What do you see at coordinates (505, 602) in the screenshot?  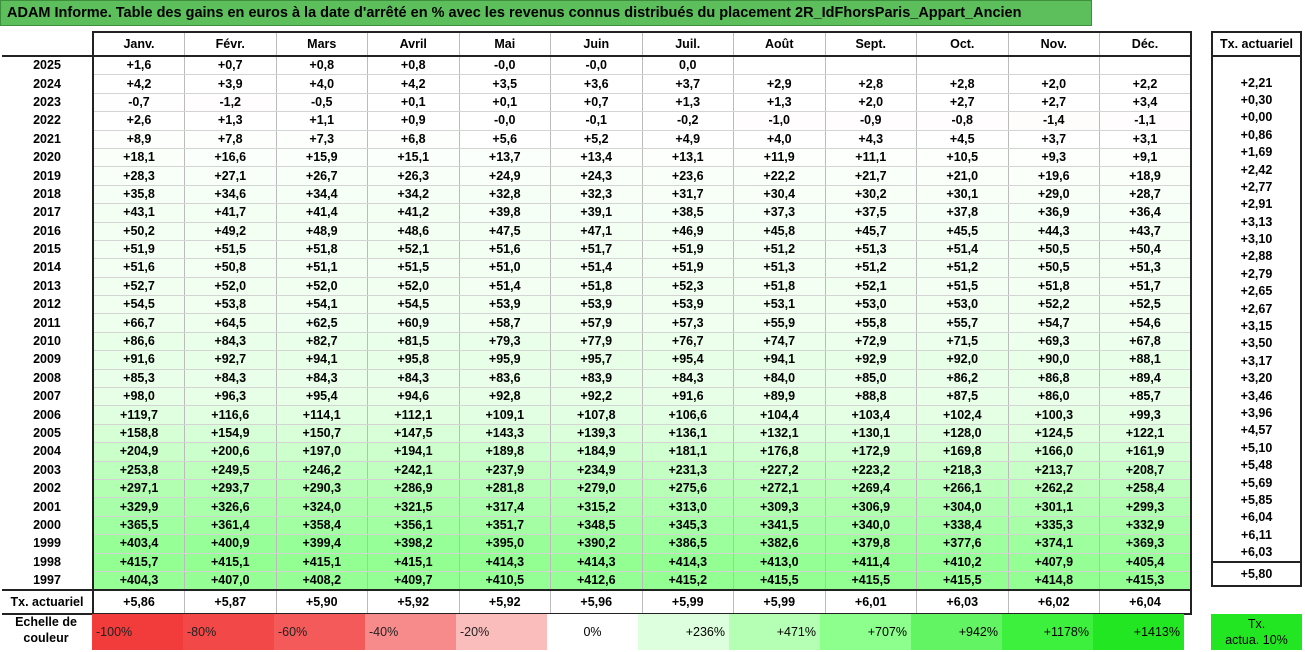 I see `footer-rate-cell: +5,92` at bounding box center [505, 602].